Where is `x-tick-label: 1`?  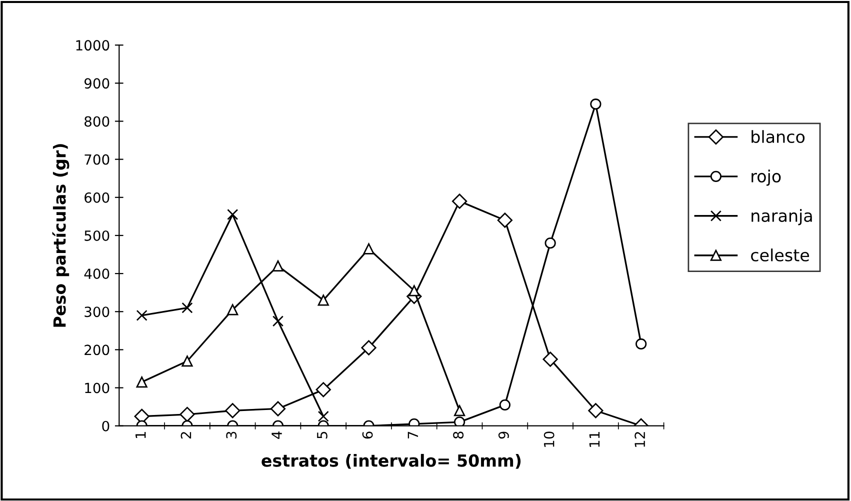
x-tick-label: 1 is located at coordinates (141, 435).